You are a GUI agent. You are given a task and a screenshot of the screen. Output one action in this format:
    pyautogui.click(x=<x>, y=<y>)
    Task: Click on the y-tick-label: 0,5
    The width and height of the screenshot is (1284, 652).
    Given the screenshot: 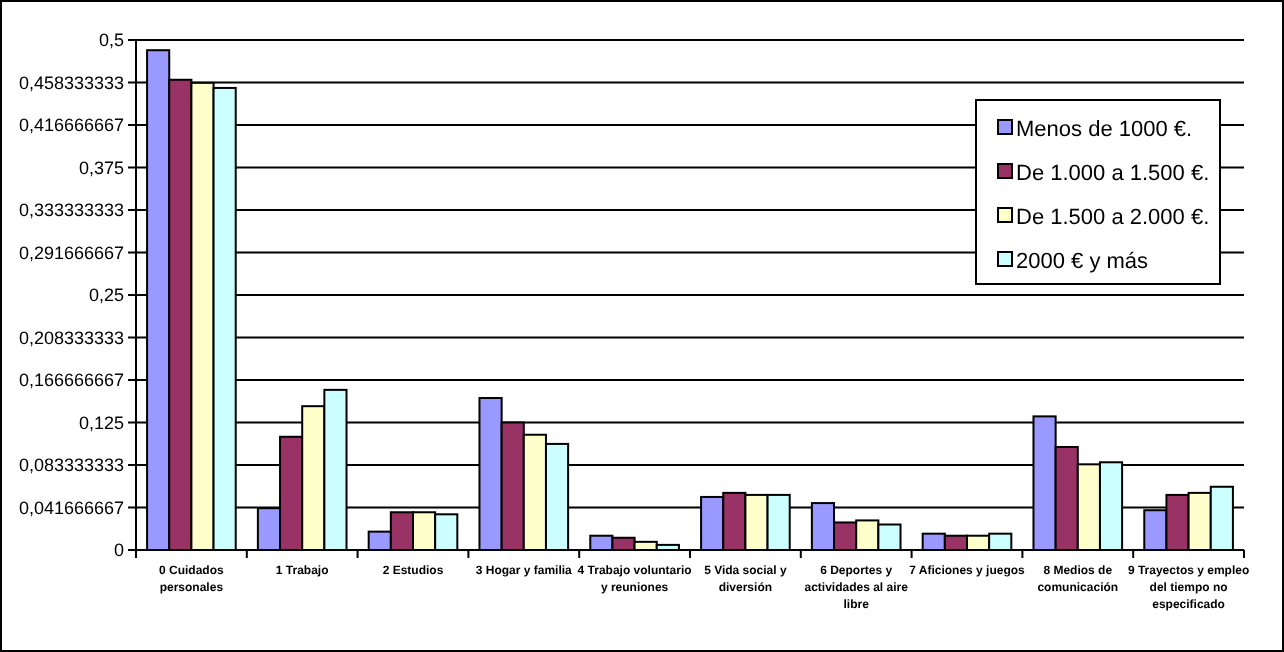 What is the action you would take?
    pyautogui.click(x=111, y=40)
    